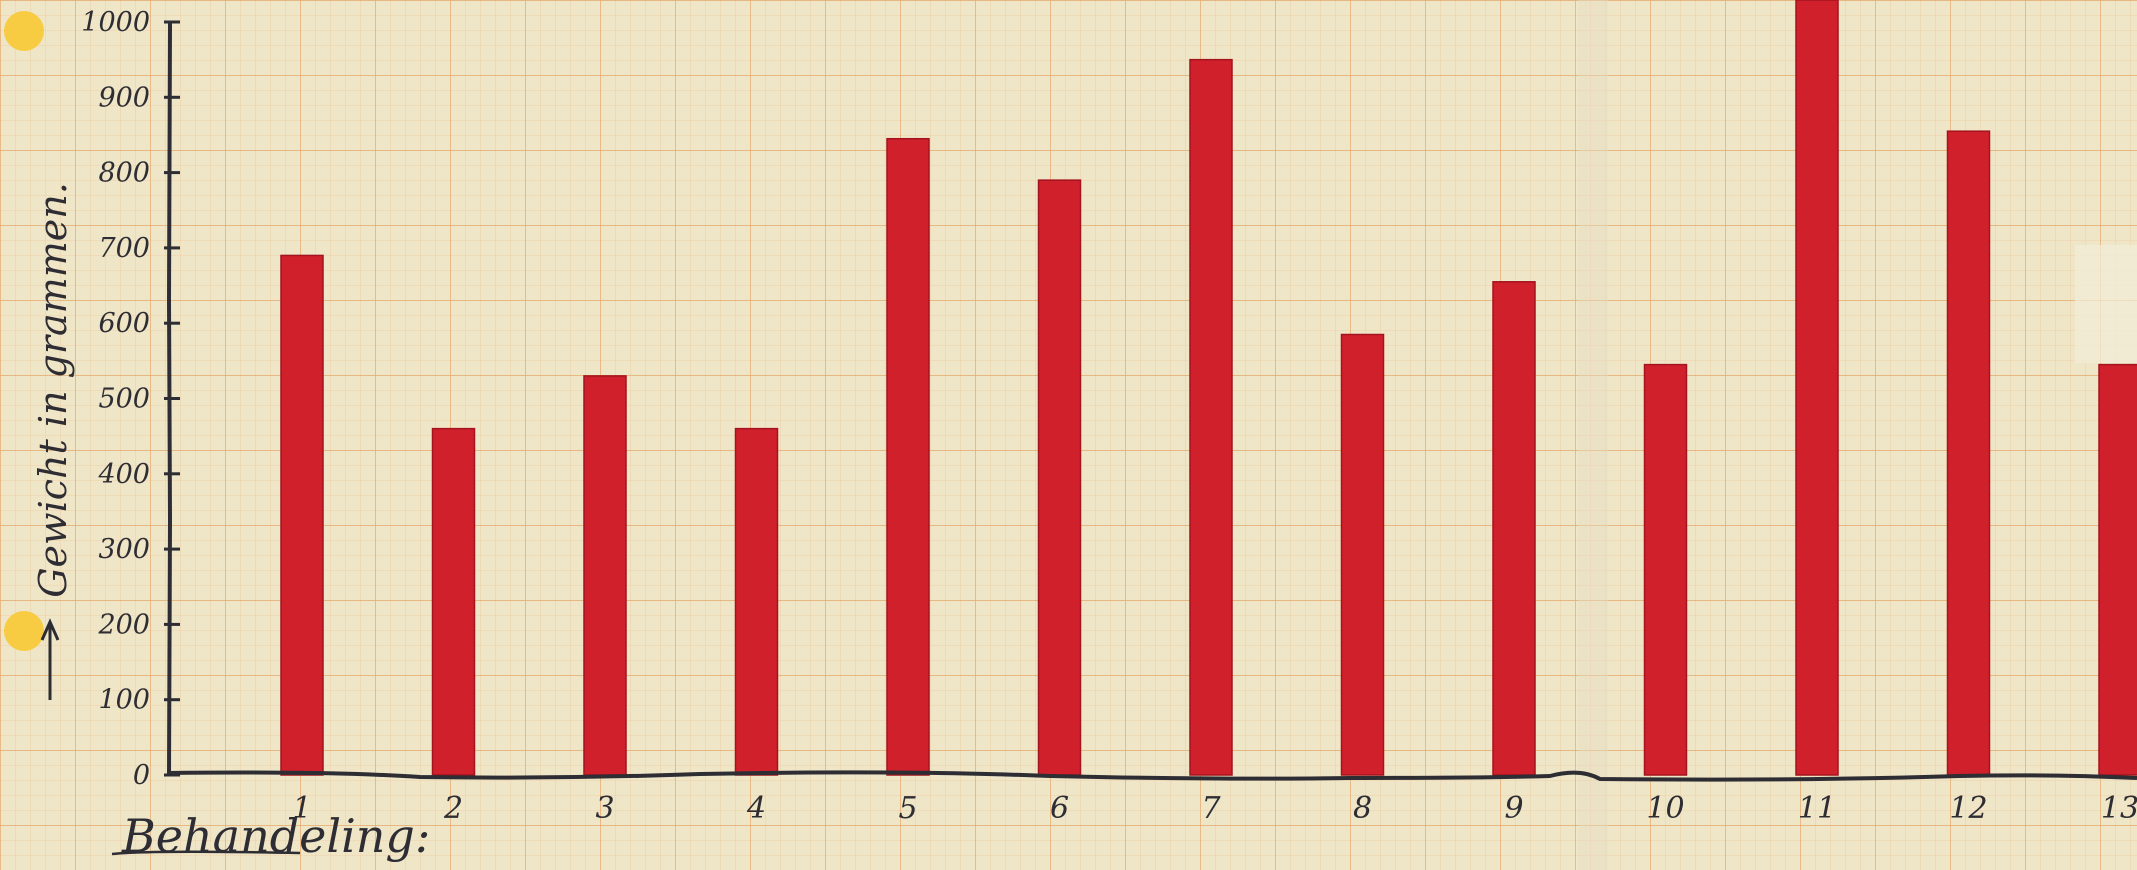 The width and height of the screenshot is (2137, 870). What do you see at coordinates (1211, 808) in the screenshot?
I see `x-tick-label-7: 7` at bounding box center [1211, 808].